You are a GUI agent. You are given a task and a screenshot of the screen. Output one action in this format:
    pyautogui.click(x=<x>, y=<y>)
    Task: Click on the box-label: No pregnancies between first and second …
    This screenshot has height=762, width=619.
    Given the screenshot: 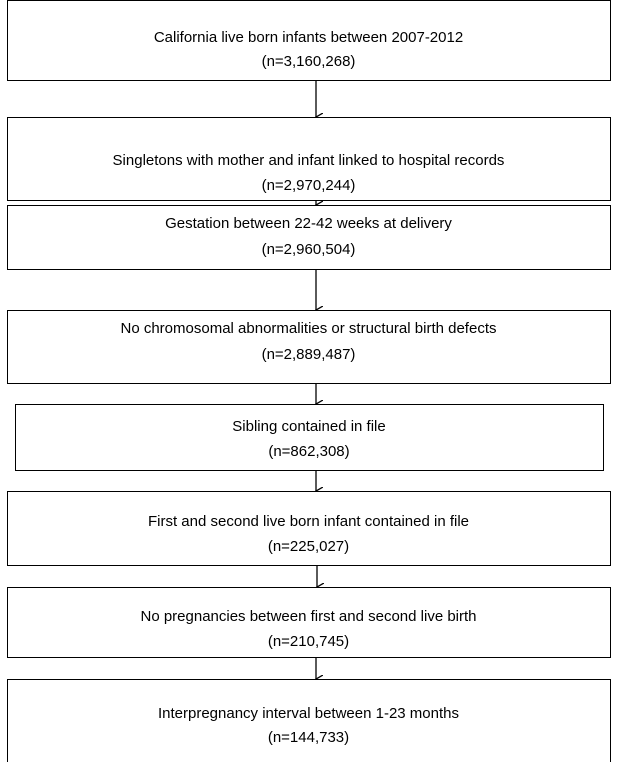 What is the action you would take?
    pyautogui.click(x=308, y=616)
    